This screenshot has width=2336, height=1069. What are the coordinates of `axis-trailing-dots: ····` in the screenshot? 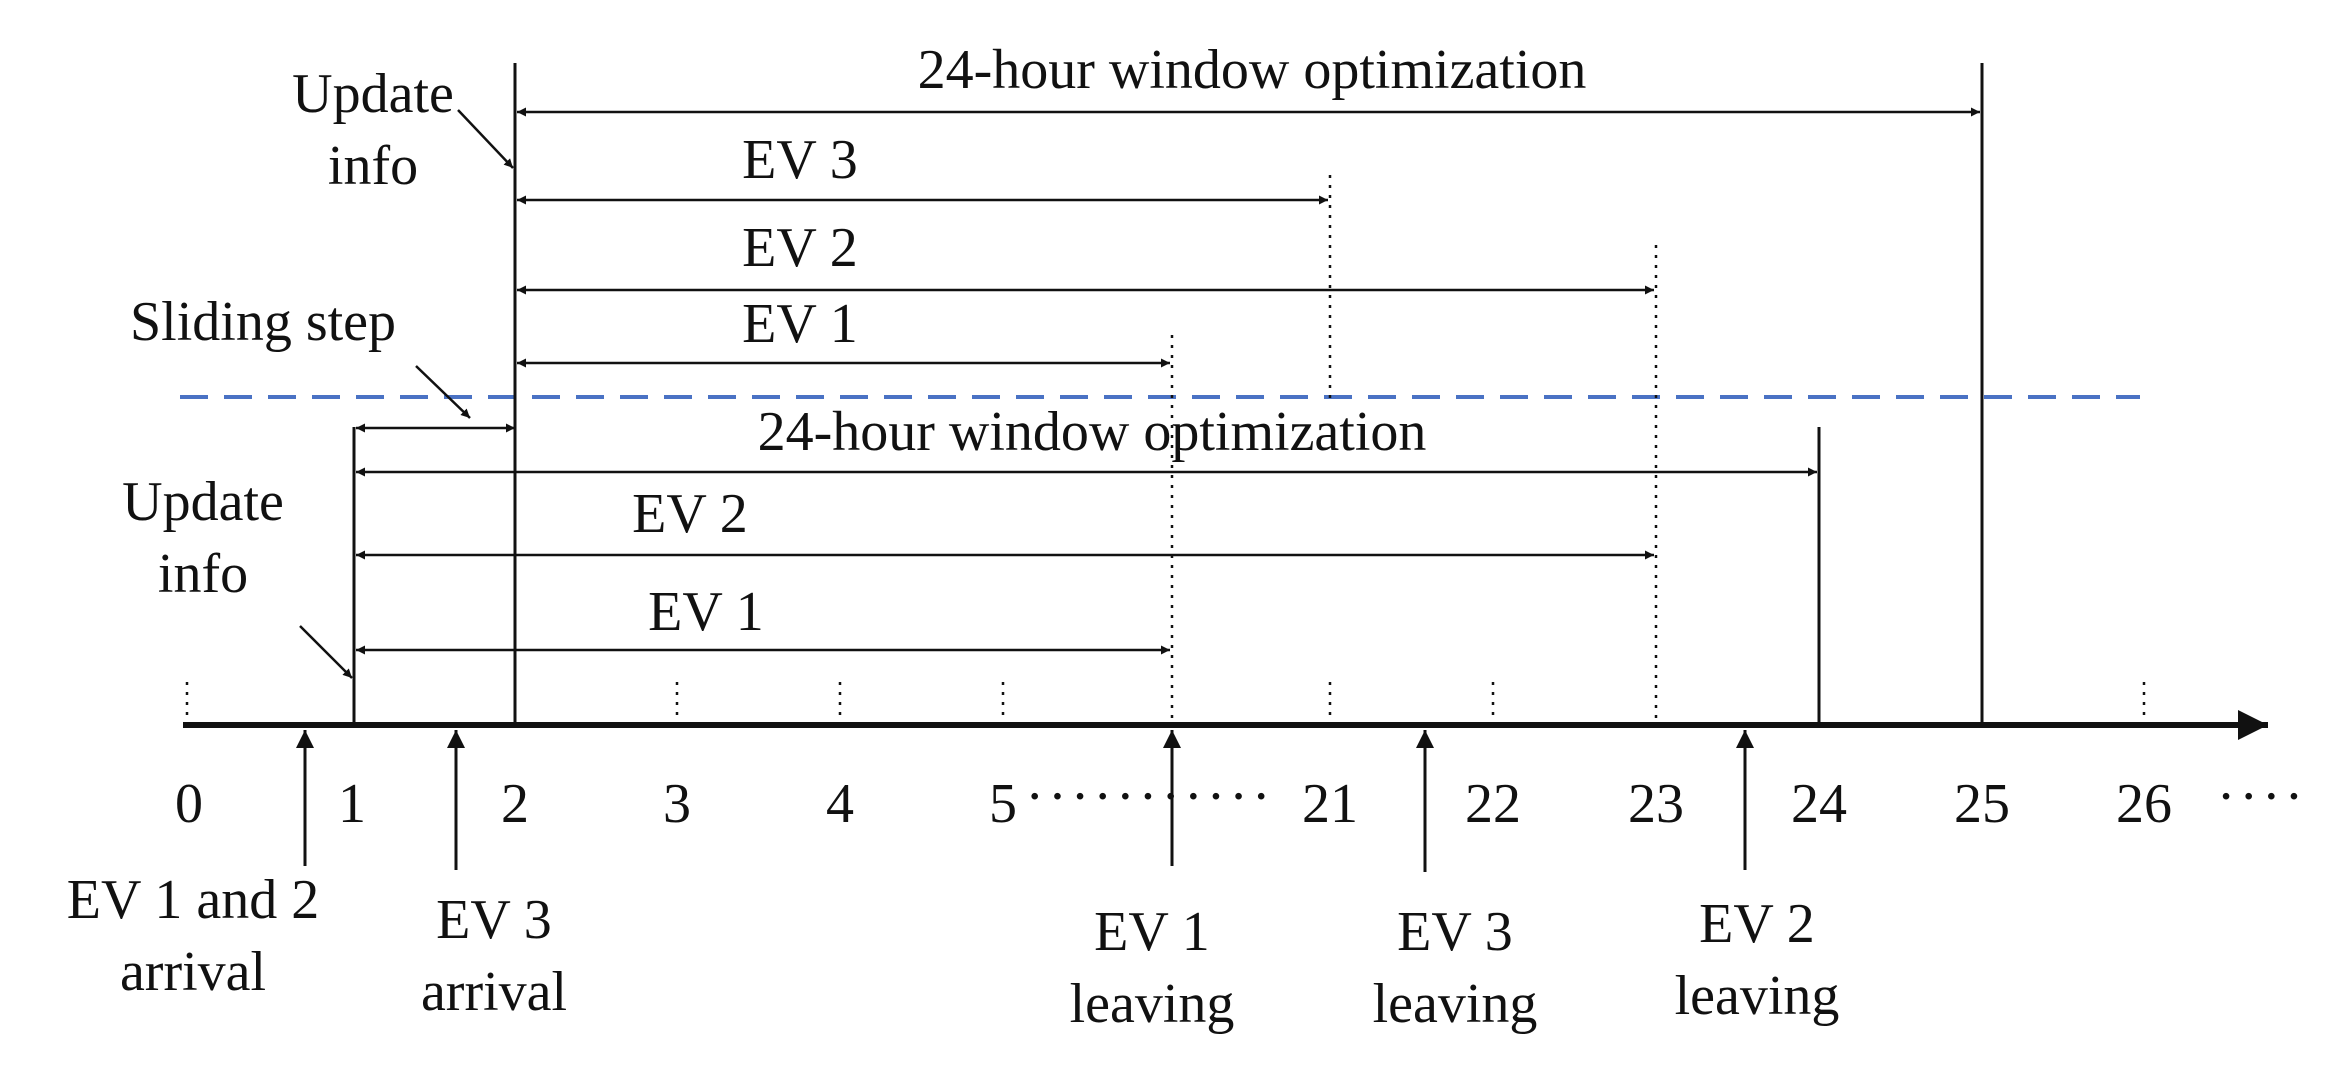 It's located at (2262, 797).